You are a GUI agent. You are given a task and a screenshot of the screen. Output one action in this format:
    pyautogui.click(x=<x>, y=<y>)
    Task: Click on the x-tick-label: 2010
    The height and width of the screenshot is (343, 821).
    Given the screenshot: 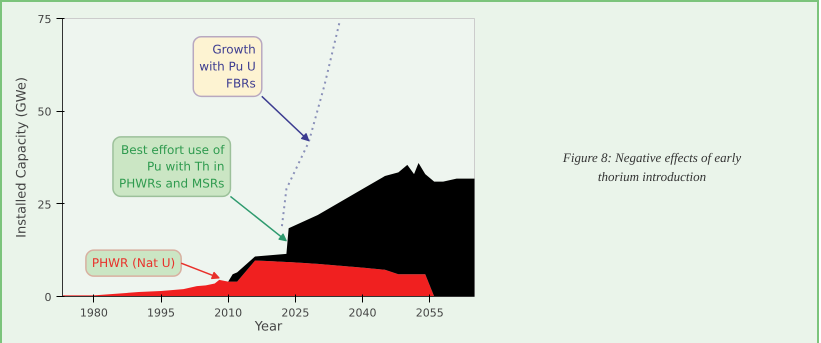 What is the action you would take?
    pyautogui.click(x=228, y=313)
    